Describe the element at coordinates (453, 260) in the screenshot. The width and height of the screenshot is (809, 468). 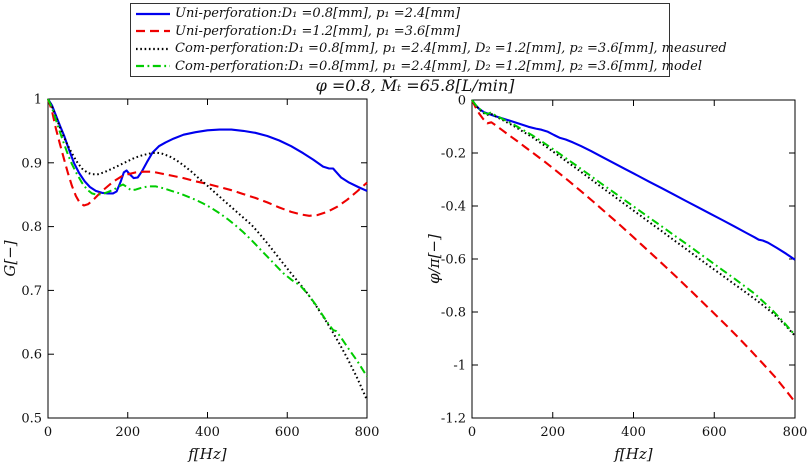
I see `y-tick-label: -0.6` at that location.